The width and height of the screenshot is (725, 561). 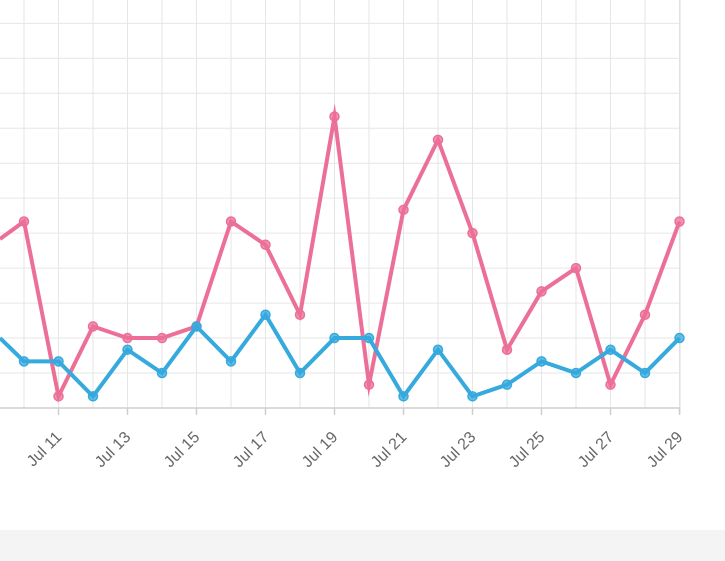 I want to click on x-tick-label: Jul 13, so click(x=113, y=450).